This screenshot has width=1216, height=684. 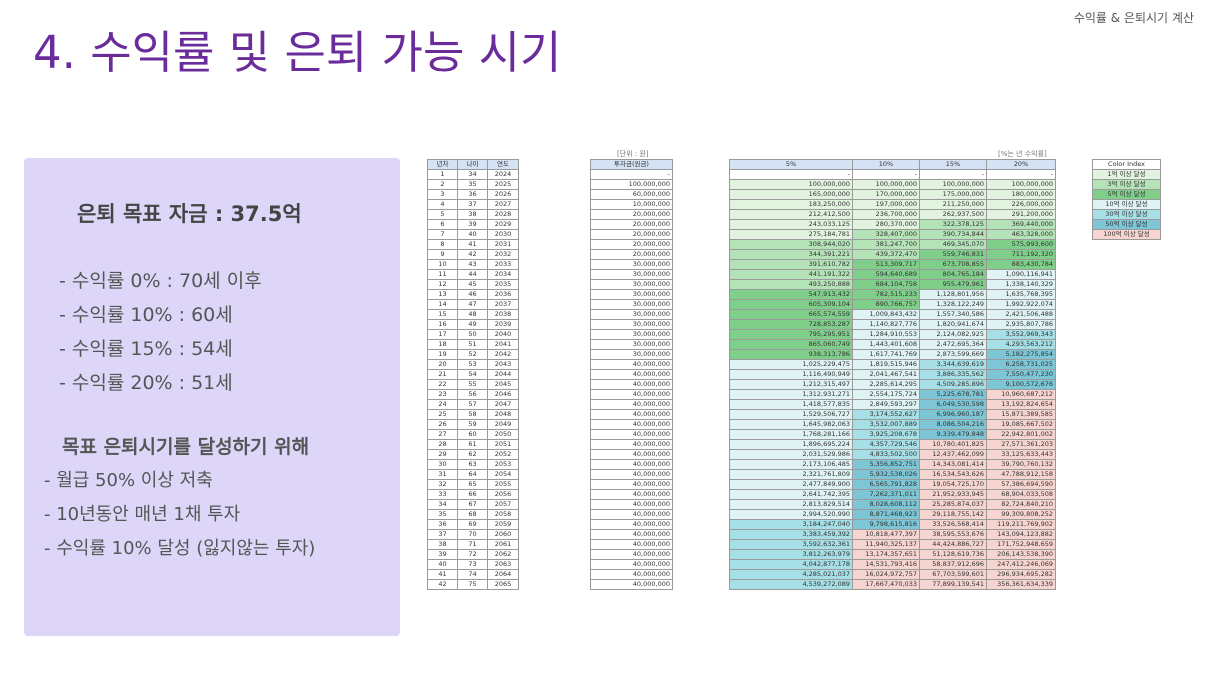 I want to click on cell-return-10: -, so click(x=886, y=174).